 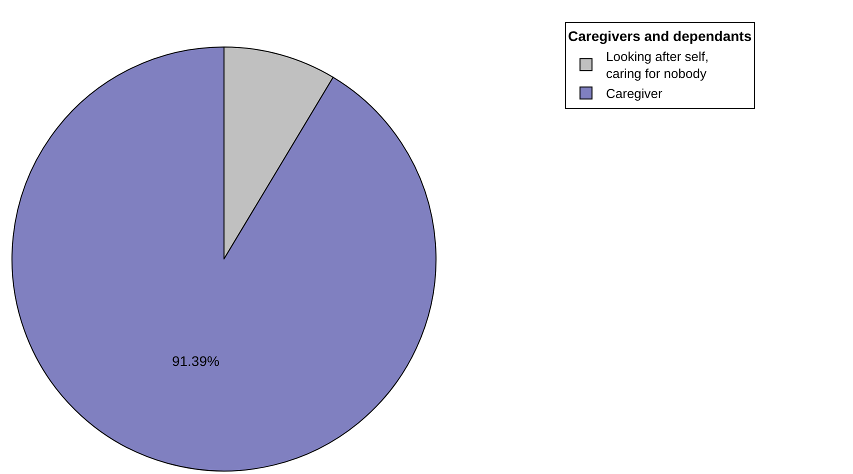 I want to click on data-label: 91.39%, so click(x=196, y=361).